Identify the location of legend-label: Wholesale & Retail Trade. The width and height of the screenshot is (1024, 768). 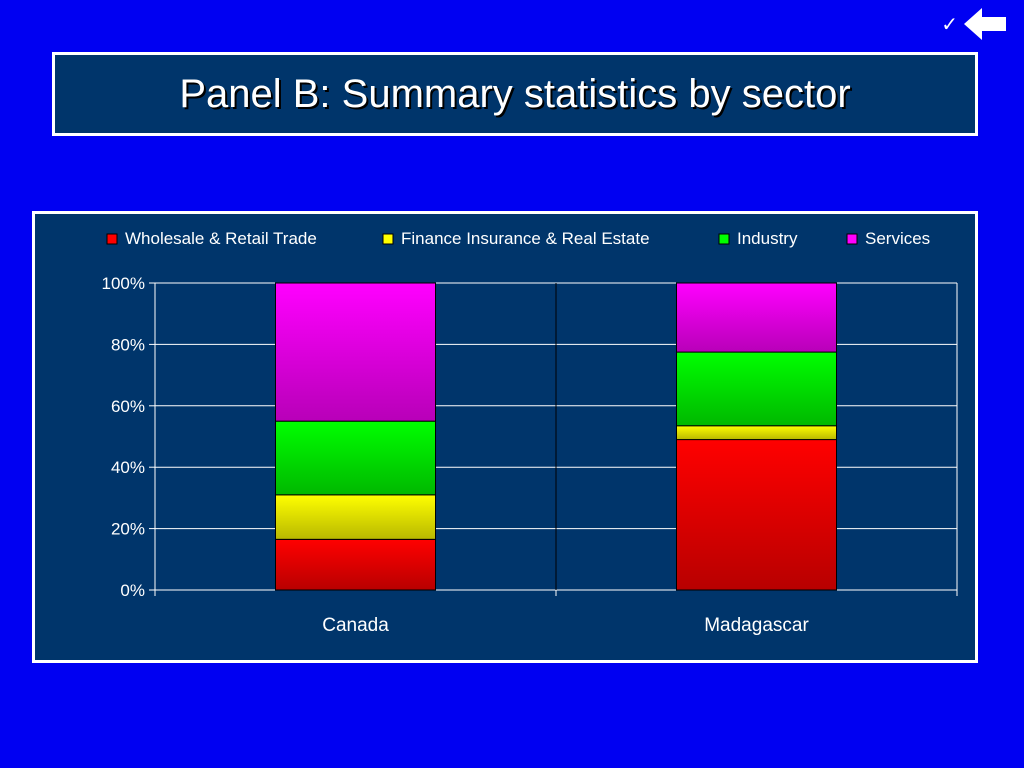
(221, 238).